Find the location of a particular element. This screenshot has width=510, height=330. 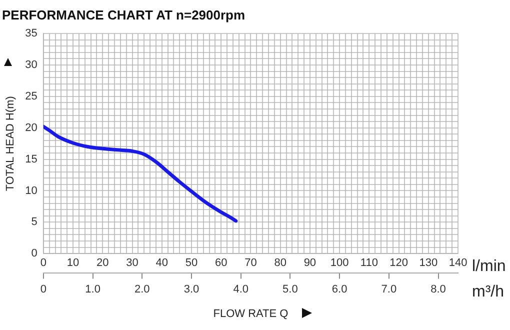

x-tick-label: 60 is located at coordinates (221, 263).